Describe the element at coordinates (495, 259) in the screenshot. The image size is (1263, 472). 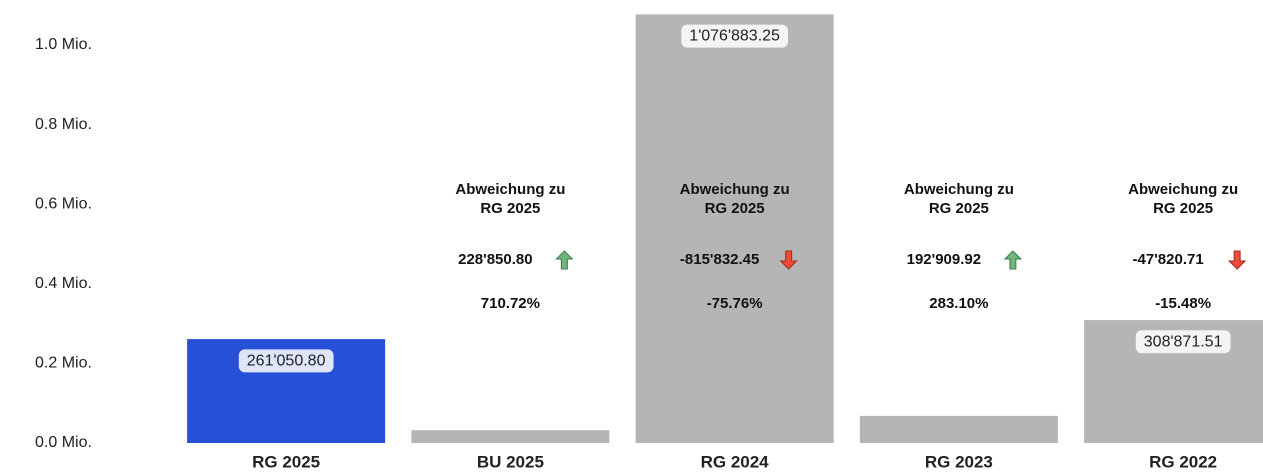
I see `deviation-difference: 228'850.80` at that location.